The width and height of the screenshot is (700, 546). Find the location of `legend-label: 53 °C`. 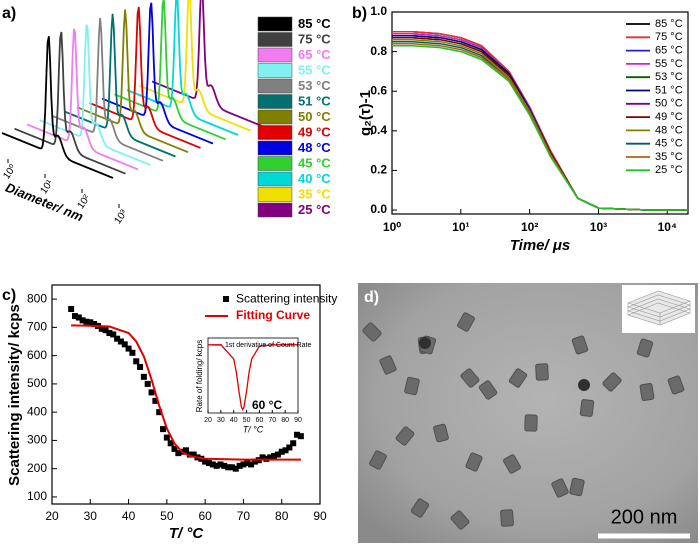

legend-label: 53 °C is located at coordinates (669, 77).